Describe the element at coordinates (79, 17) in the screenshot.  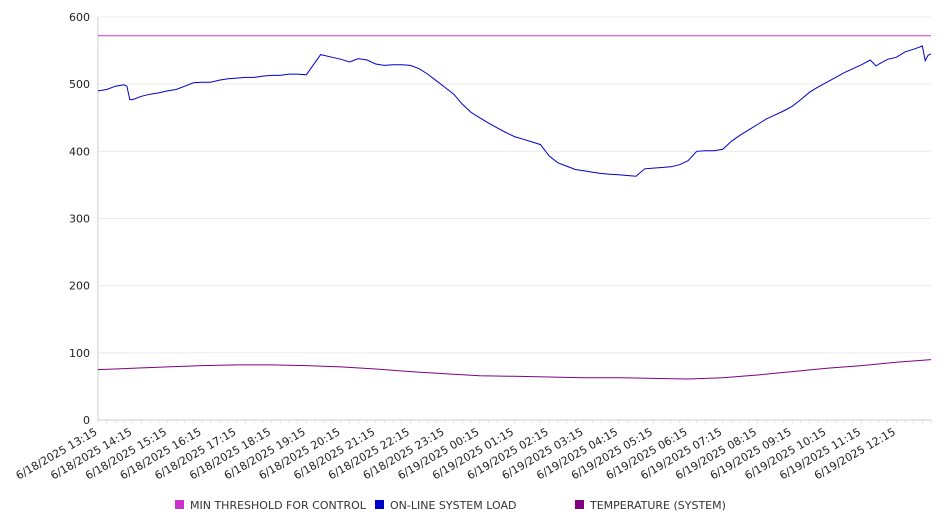
I see `y-tick-label: 600` at that location.